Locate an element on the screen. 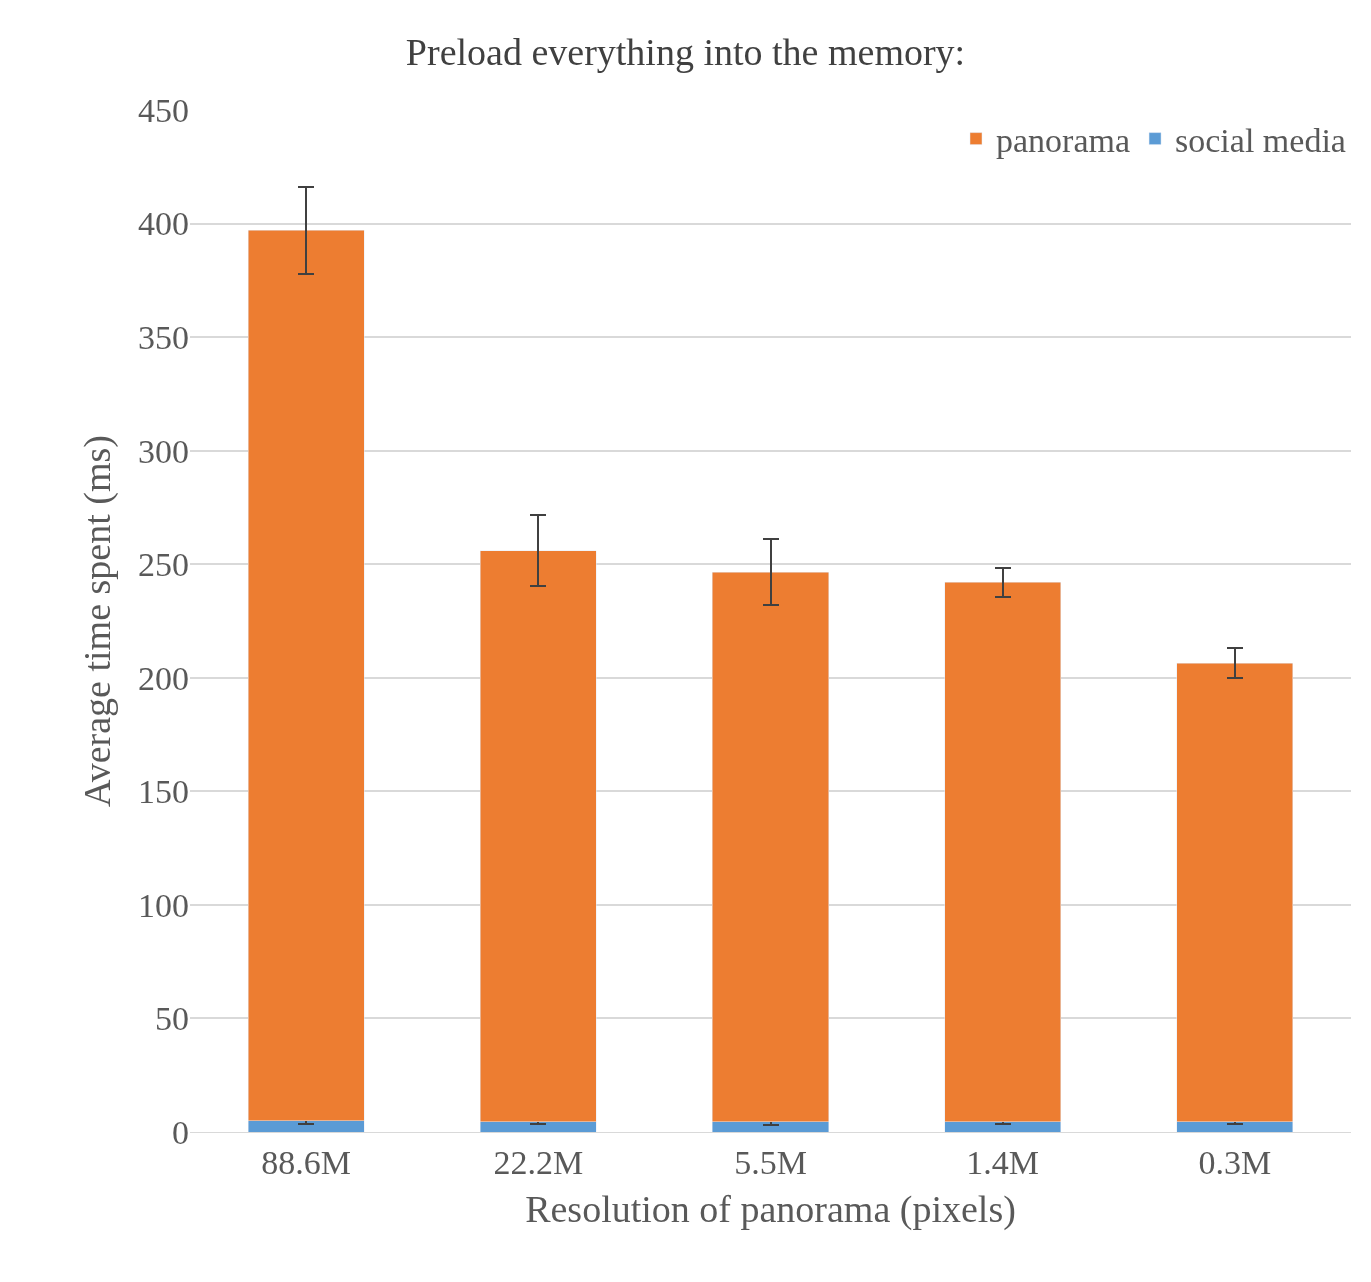 This screenshot has height=1282, width=1371. y-tick-label: 300 is located at coordinates (163, 451).